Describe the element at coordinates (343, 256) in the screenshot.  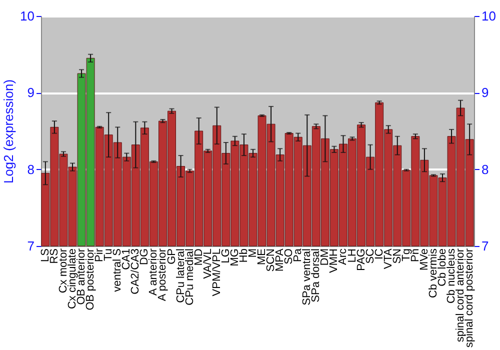
I see `x-tick-label: Arc` at that location.